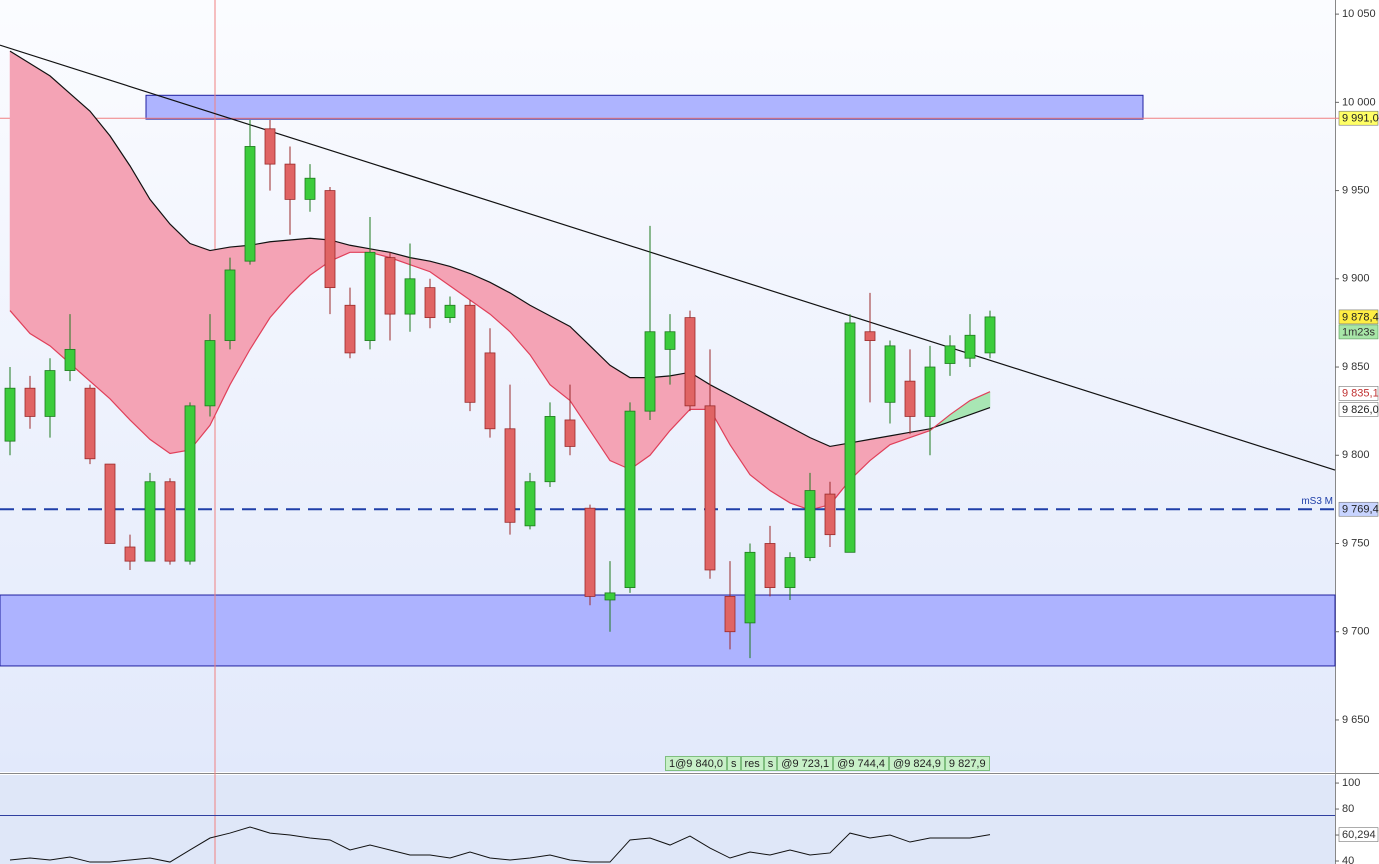 The image size is (1379, 864). Describe the element at coordinates (1348, 809) in the screenshot. I see `y-tick-label: 80` at that location.